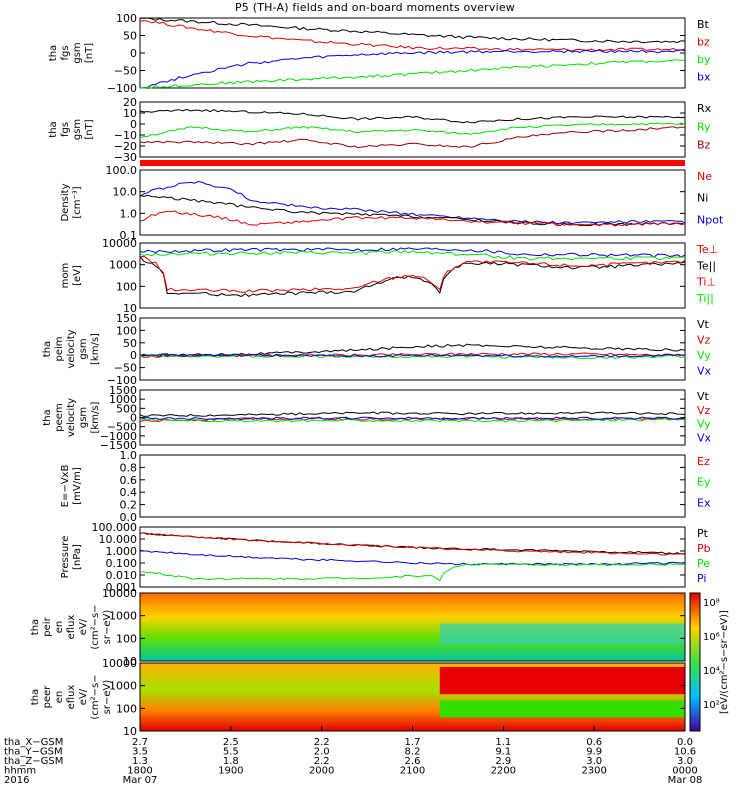 The image size is (750, 800). I want to click on orbit-value: 1900, so click(230, 771).